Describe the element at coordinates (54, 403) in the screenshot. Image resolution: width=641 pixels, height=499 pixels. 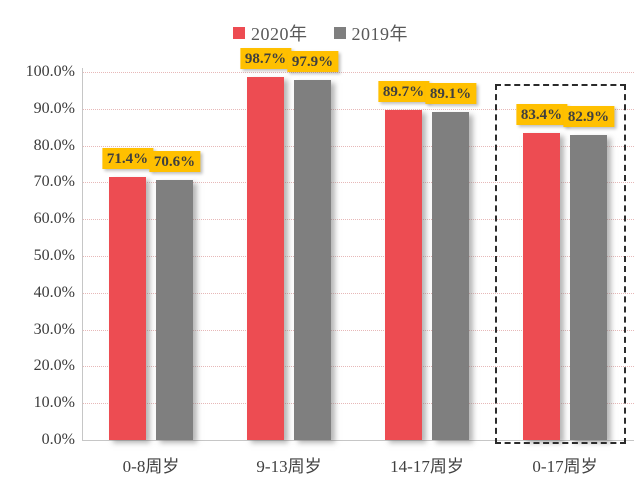
I see `y-axis-tick-label: 10.0%` at that location.